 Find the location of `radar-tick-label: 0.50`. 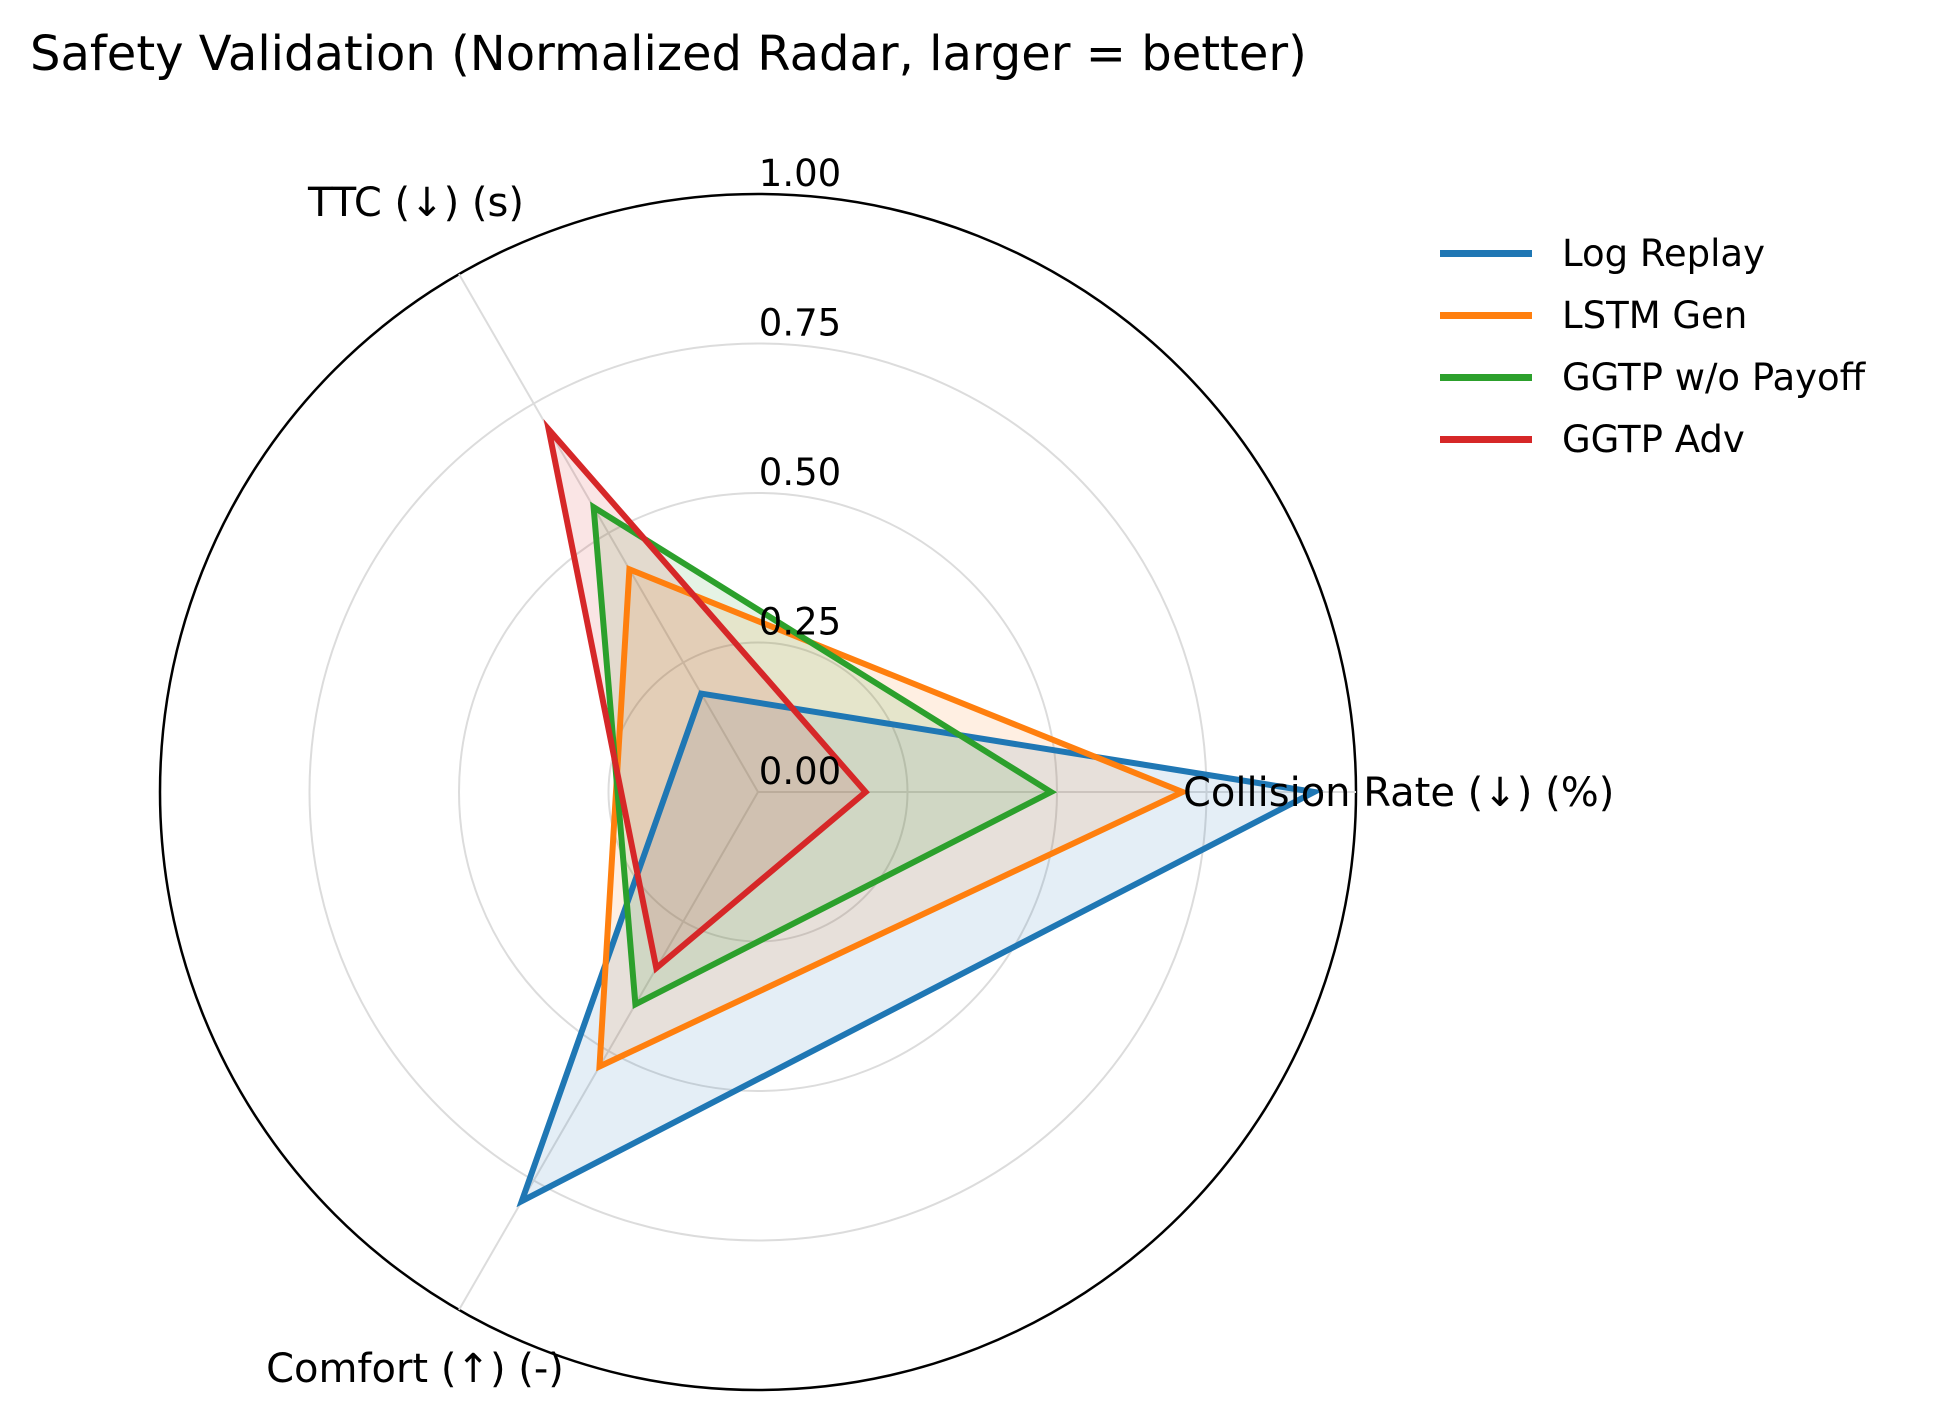

radar-tick-label: 0.50 is located at coordinates (800, 472).